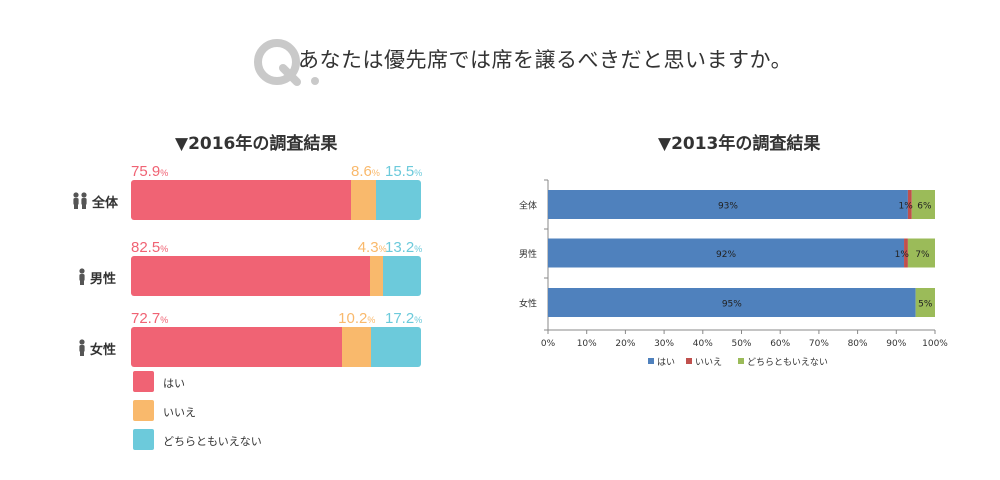 This screenshot has height=480, width=1000. Describe the element at coordinates (105, 203) in the screenshot. I see `row-label: 全体` at that location.